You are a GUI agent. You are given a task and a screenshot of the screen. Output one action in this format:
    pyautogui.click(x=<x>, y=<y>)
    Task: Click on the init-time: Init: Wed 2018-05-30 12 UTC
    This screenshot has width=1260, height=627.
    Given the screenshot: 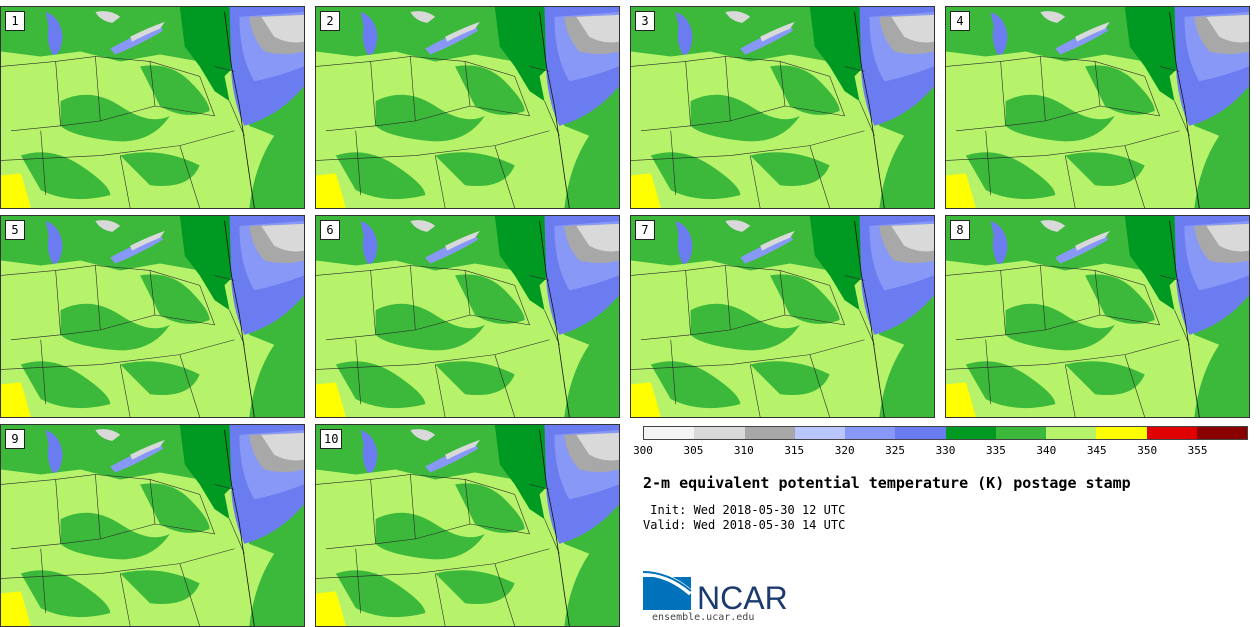 What is the action you would take?
    pyautogui.click(x=744, y=510)
    